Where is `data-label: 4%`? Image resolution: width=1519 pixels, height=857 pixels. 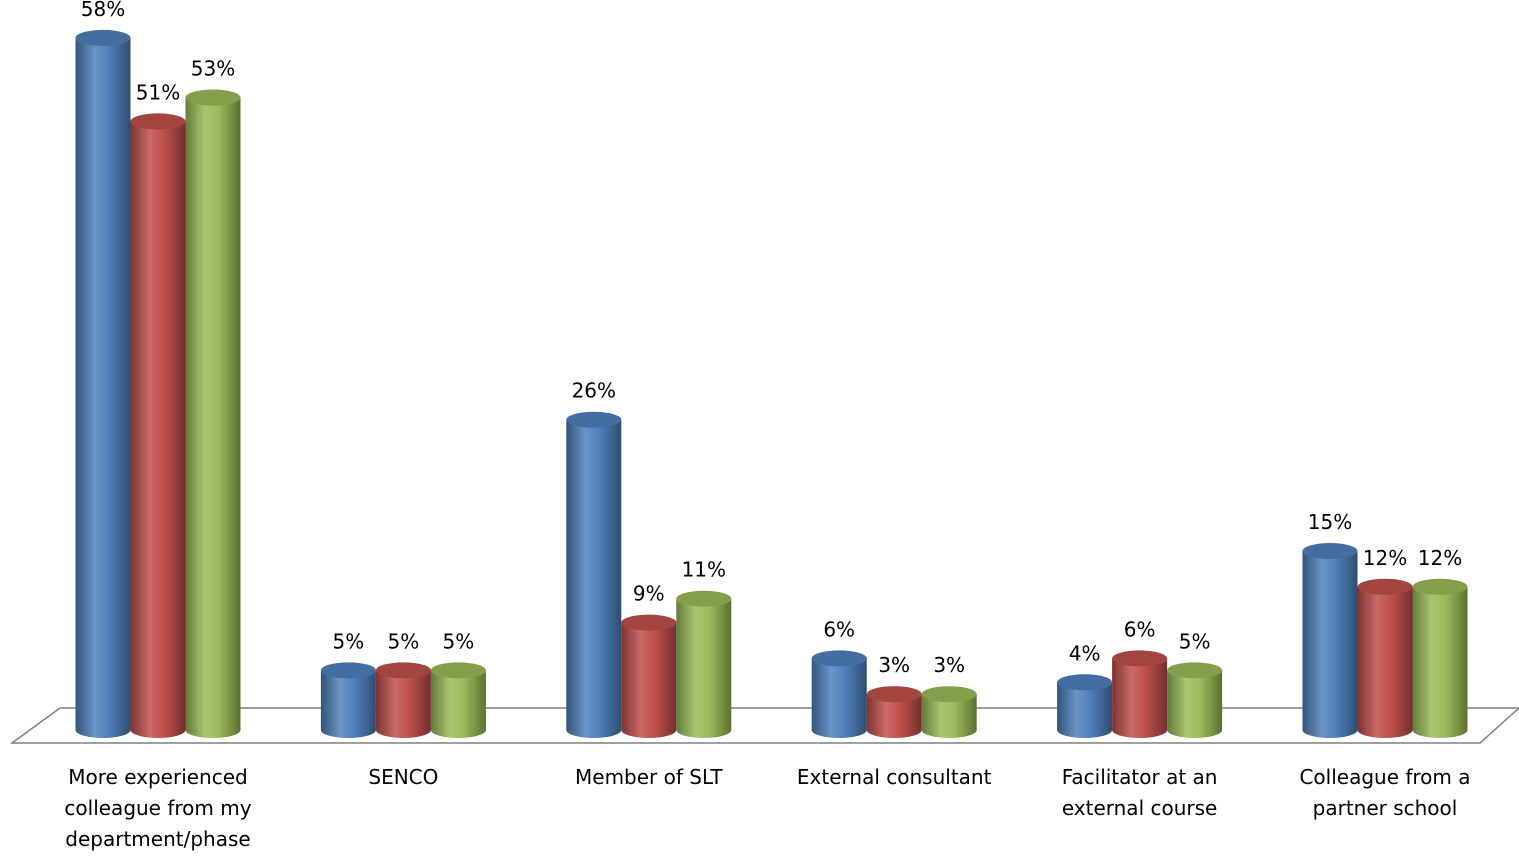
data-label: 4% is located at coordinates (1085, 653).